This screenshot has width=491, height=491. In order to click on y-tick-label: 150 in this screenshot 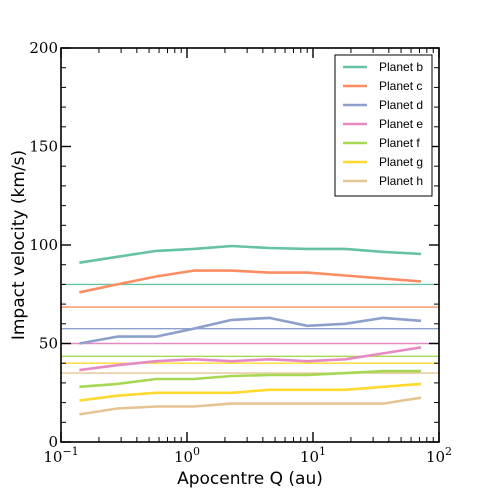, I will do `click(43, 147)`.